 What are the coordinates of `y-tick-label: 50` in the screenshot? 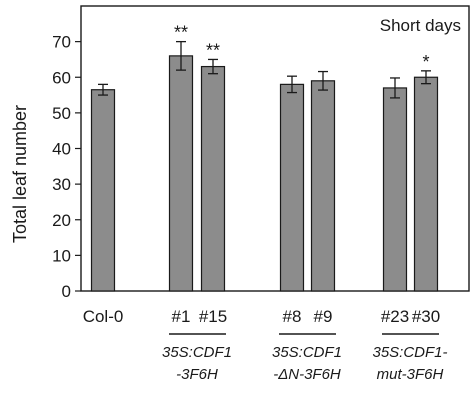 It's located at (61, 113).